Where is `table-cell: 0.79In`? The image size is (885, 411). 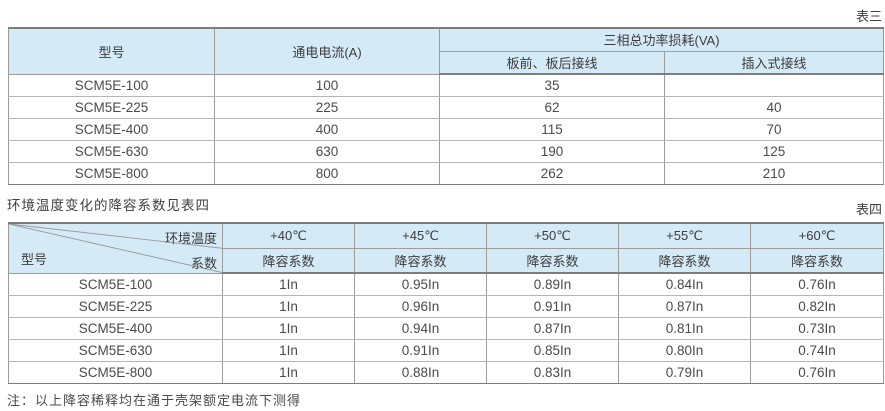 table-cell: 0.79In is located at coordinates (684, 372).